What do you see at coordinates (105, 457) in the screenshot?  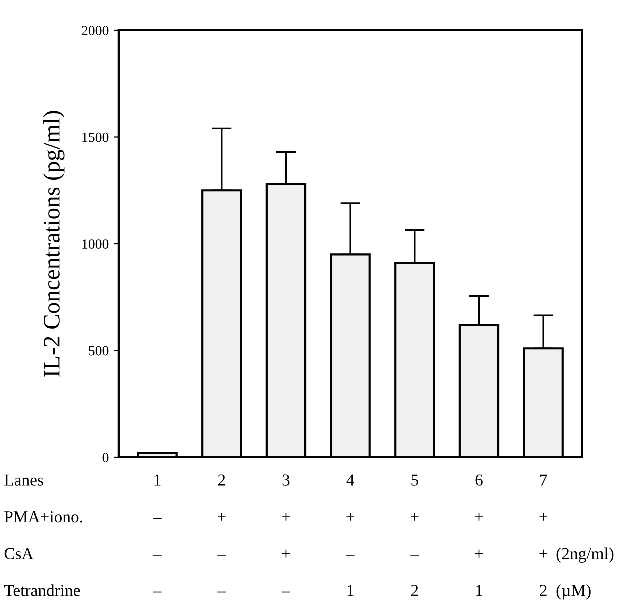 I see `y-tick-label: 0` at bounding box center [105, 457].